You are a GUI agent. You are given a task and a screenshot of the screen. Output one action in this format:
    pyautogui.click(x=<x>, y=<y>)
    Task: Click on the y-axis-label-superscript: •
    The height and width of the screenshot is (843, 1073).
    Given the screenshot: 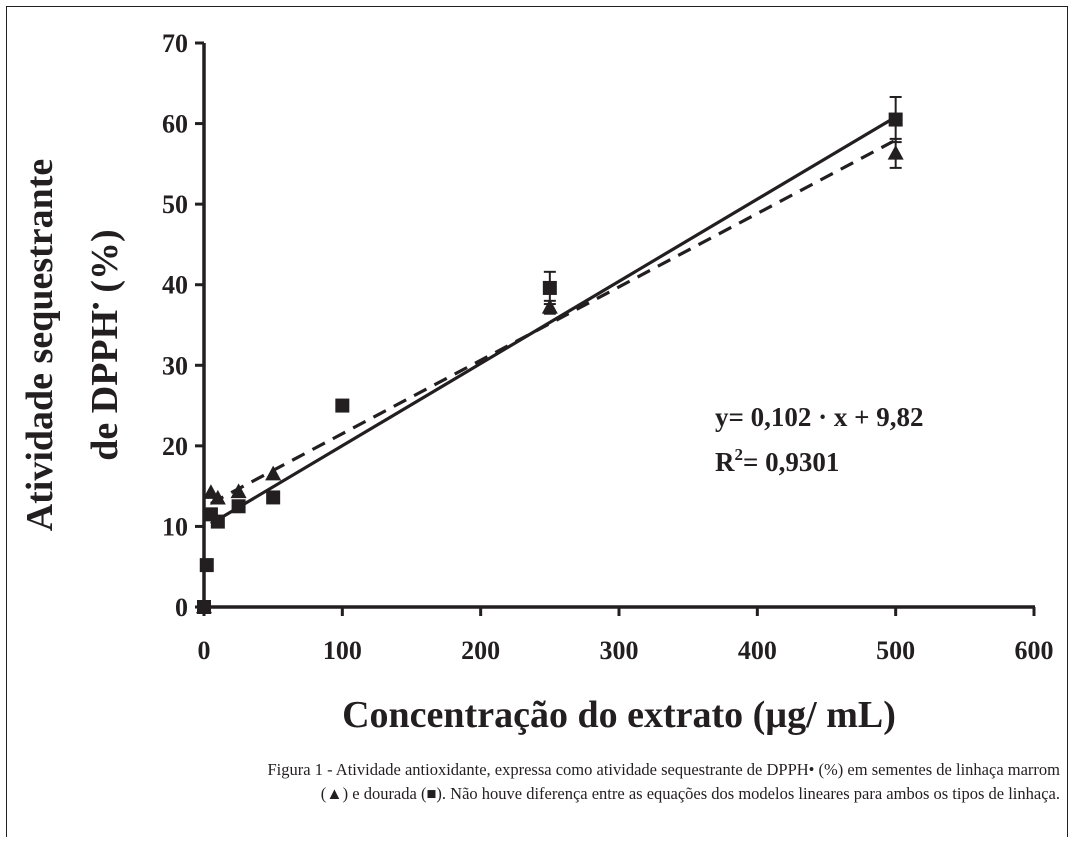 What is the action you would take?
    pyautogui.click(x=95, y=306)
    